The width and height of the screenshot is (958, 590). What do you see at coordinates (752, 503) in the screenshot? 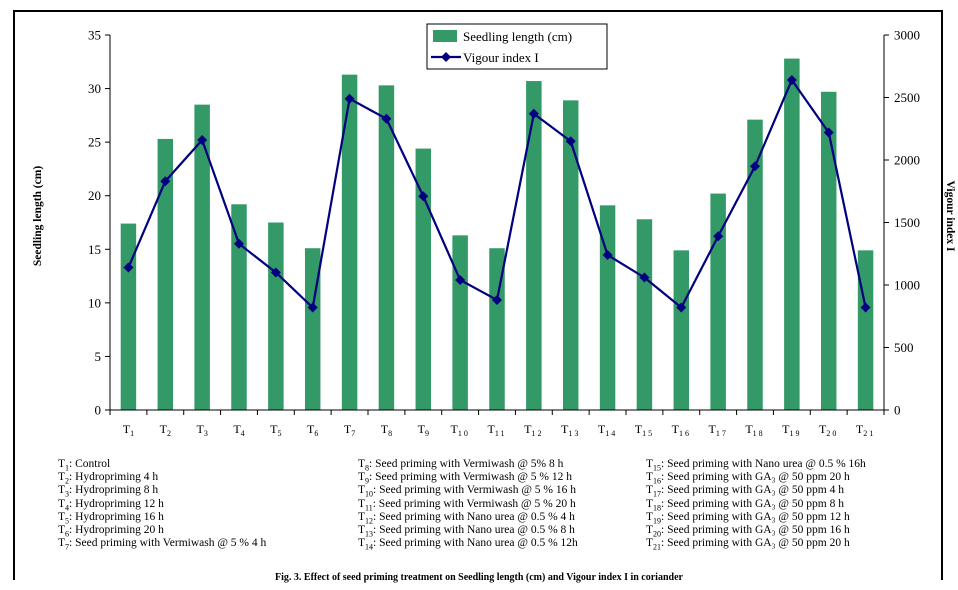
I see `treatment-text: : Seed priming with GA₃ @ 50 ppm 8 h` at bounding box center [752, 503].